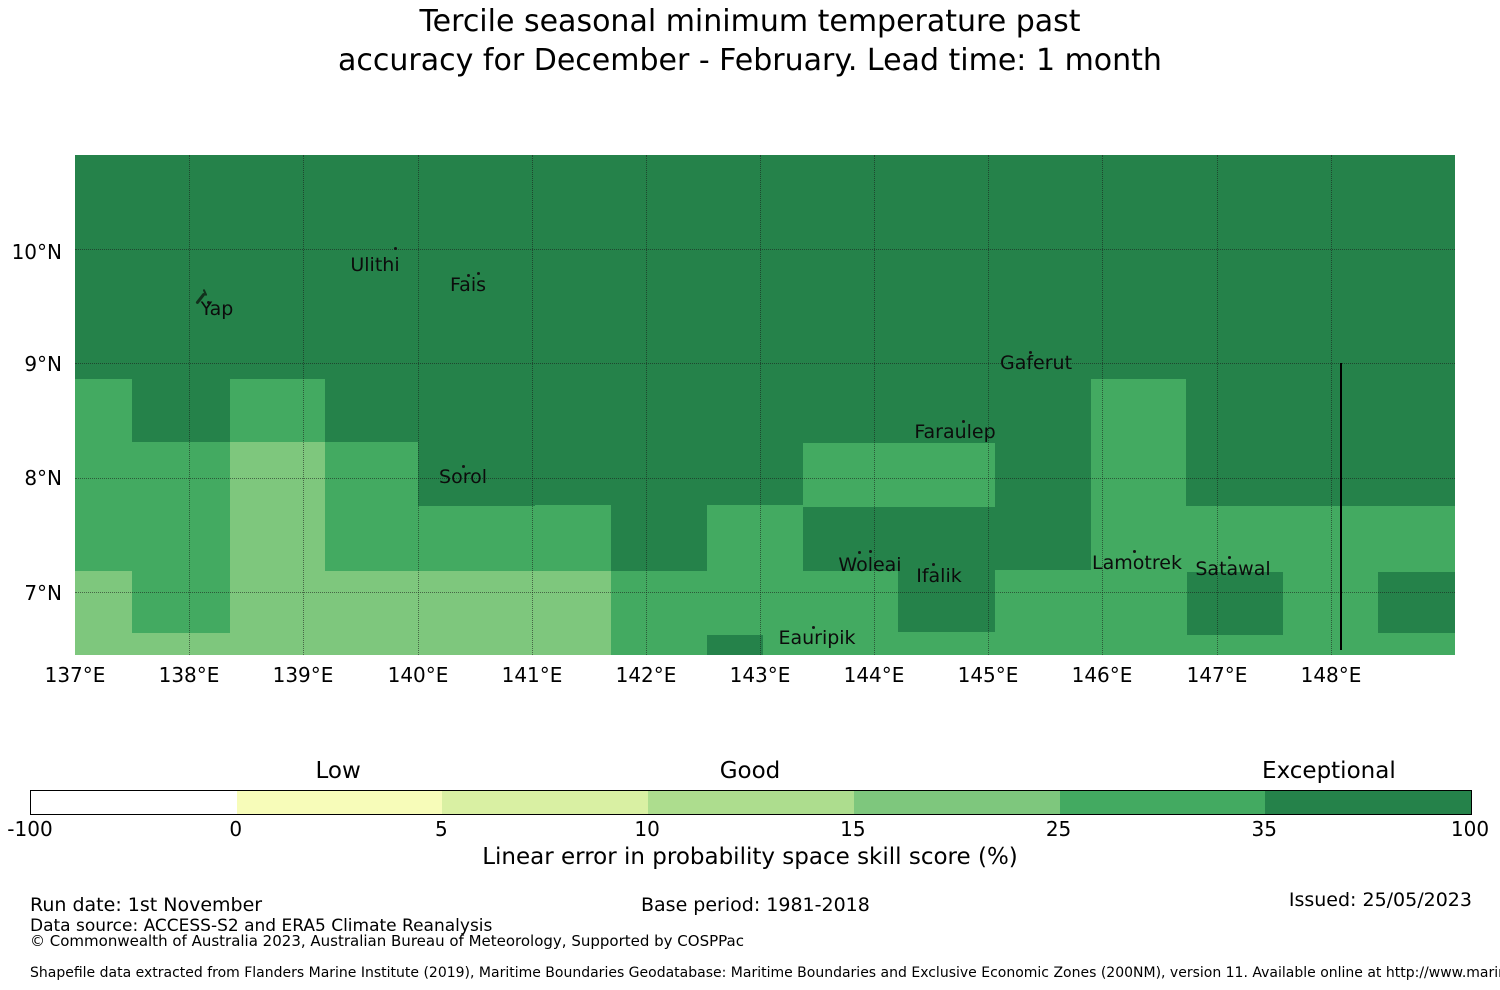 The image size is (1500, 990). Describe the element at coordinates (750, 771) in the screenshot. I see `colorbar-category-label: Good` at that location.